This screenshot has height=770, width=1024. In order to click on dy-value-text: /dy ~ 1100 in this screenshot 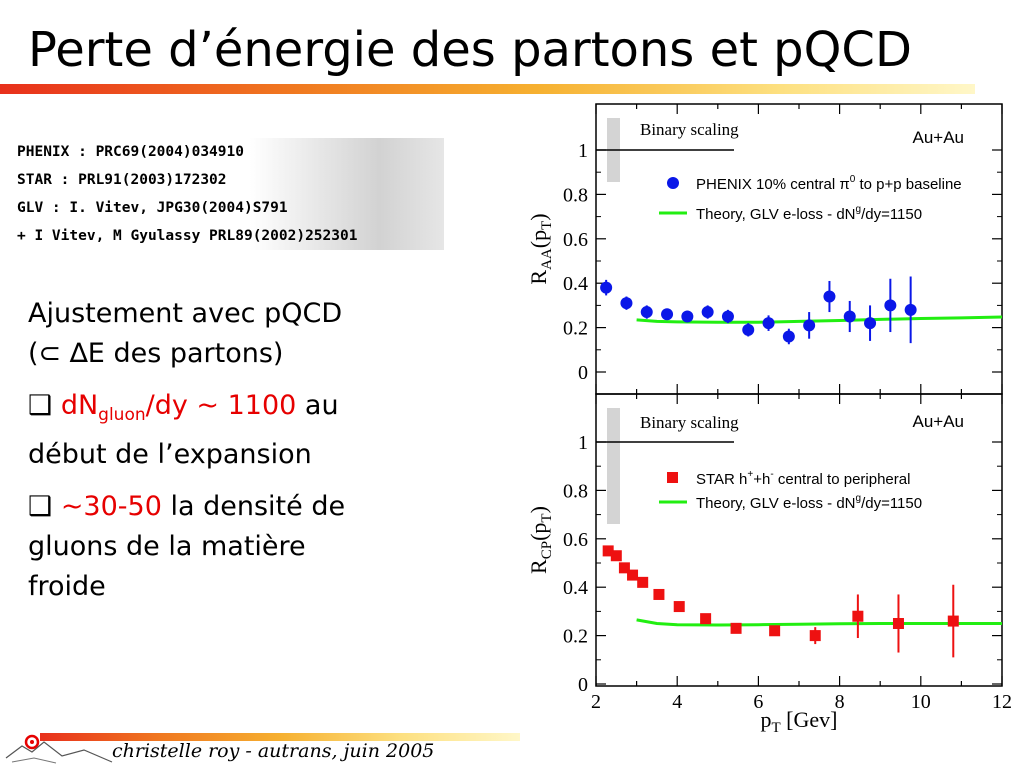, I will do `click(221, 405)`.